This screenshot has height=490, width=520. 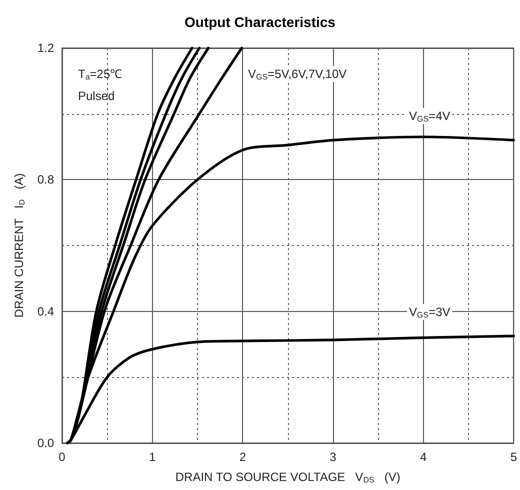 What do you see at coordinates (333, 457) in the screenshot?
I see `x-tick-label: 3` at bounding box center [333, 457].